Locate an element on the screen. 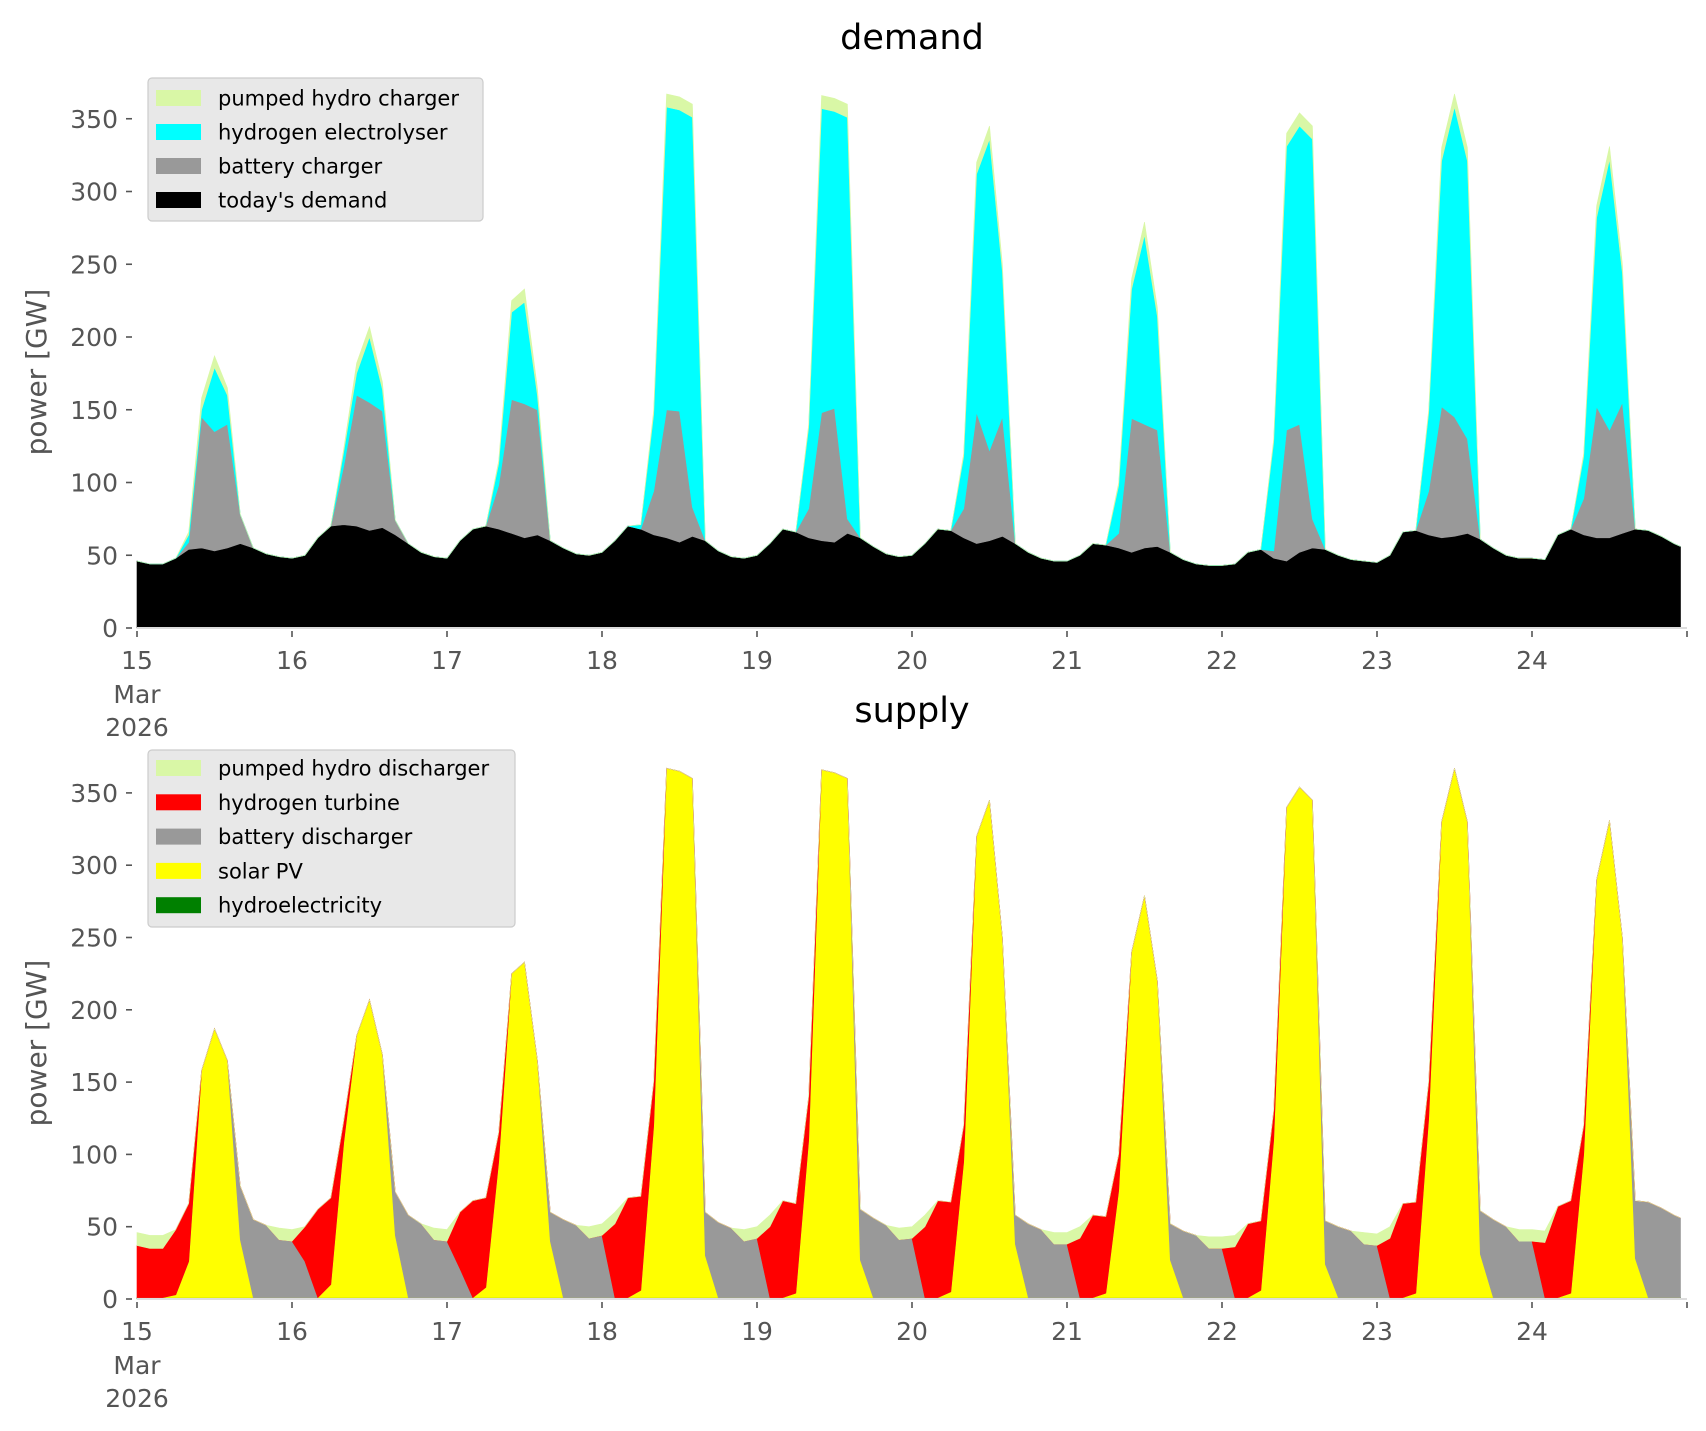  supply-legend-swatch-hydroelectricity is located at coordinates (178, 905).